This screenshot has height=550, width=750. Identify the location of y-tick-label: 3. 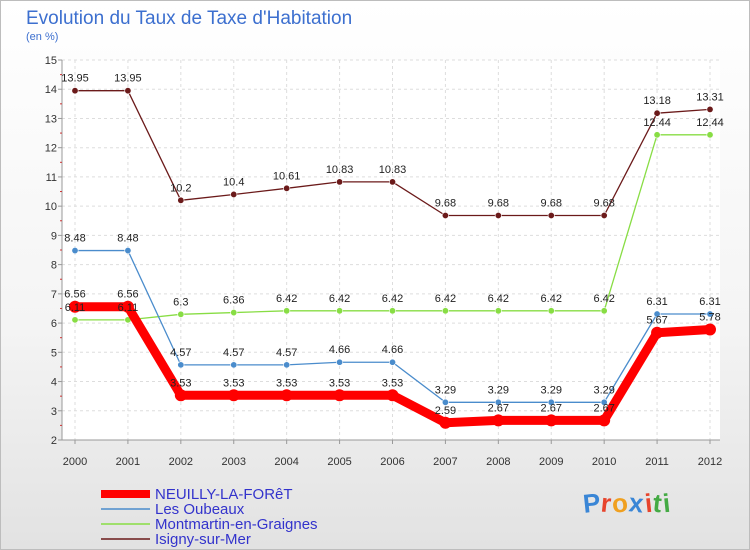
(54, 412).